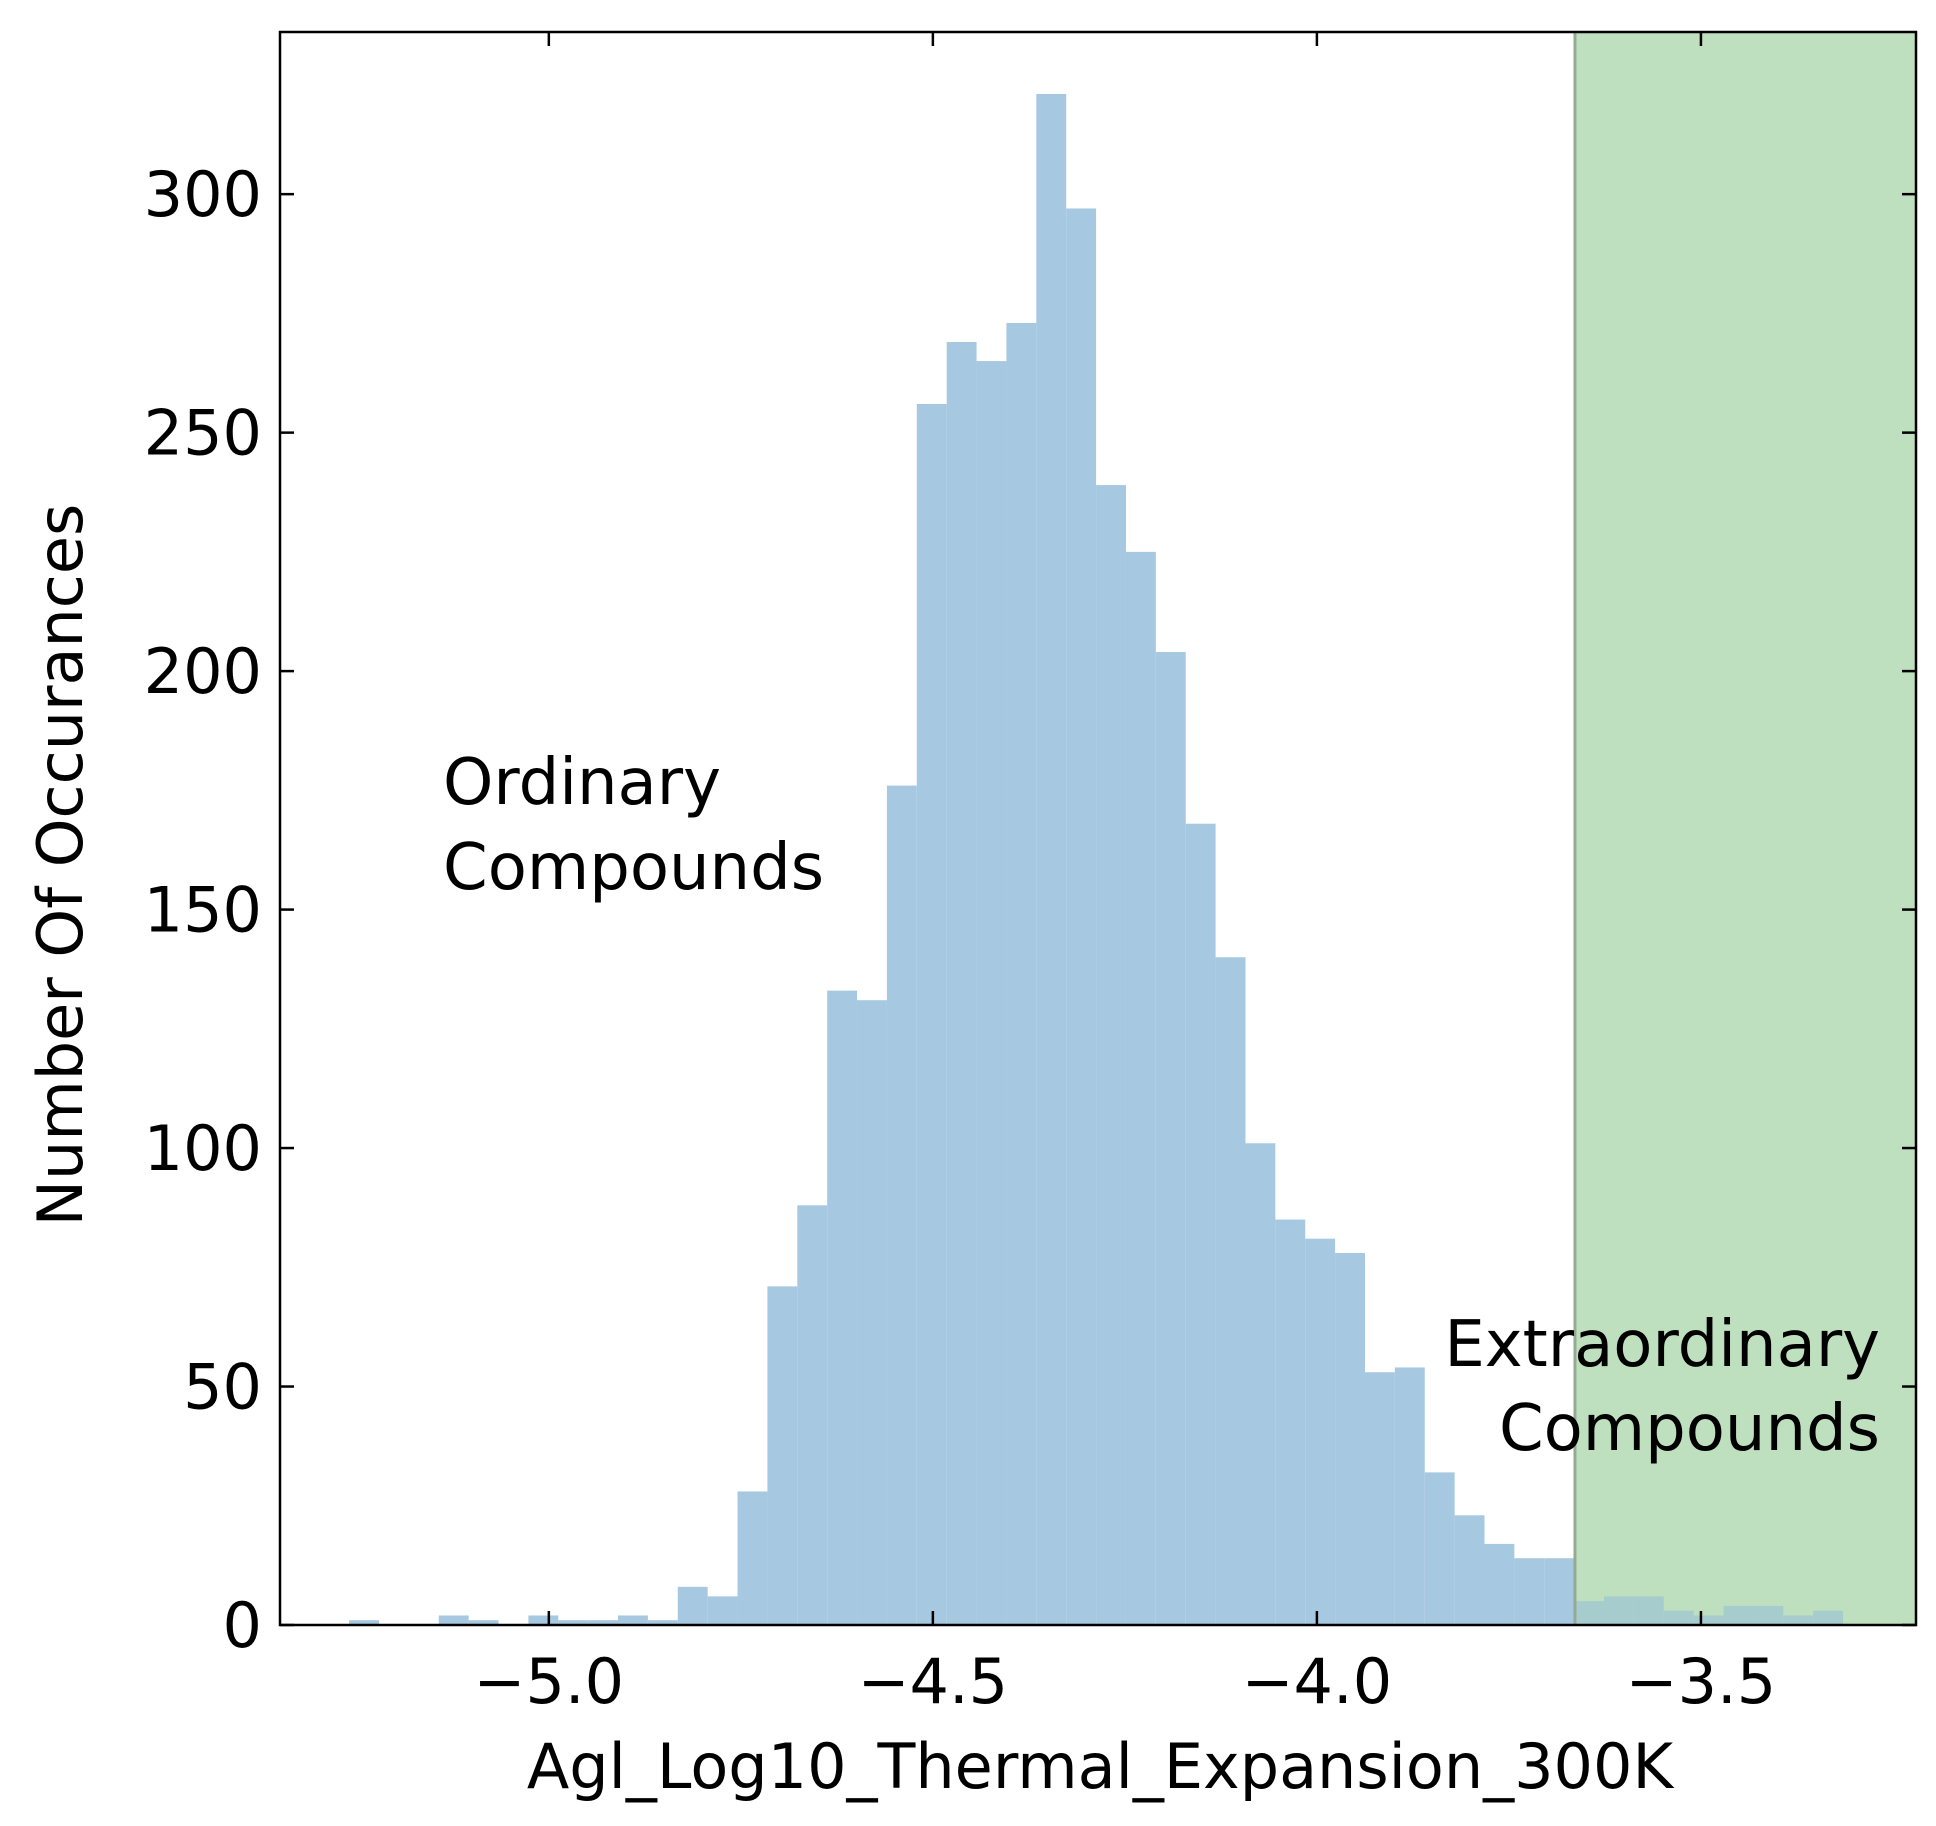  Describe the element at coordinates (1317, 1681) in the screenshot. I see `x-tick-label: −4.0` at that location.